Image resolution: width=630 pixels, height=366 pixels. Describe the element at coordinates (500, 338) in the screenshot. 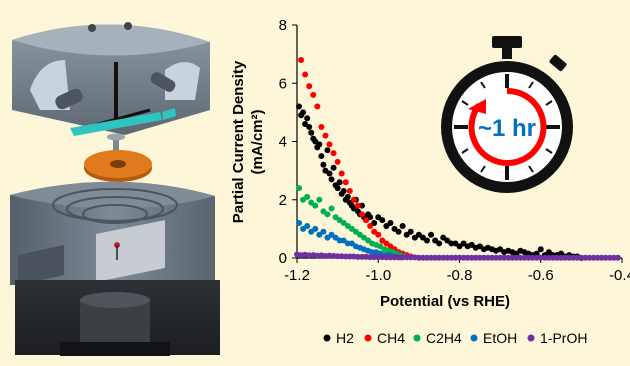

I see `legend-label-etoh: EtOH` at that location.